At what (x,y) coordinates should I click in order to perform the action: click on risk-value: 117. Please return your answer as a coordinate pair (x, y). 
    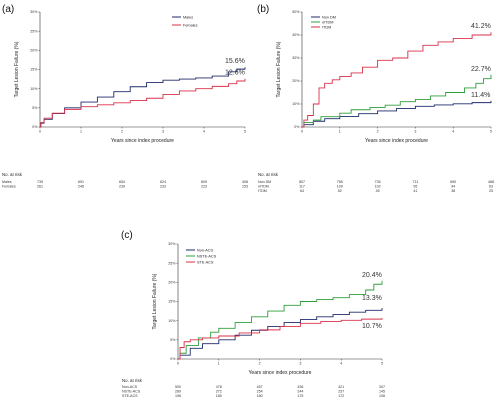
    Looking at the image, I should click on (302, 187).